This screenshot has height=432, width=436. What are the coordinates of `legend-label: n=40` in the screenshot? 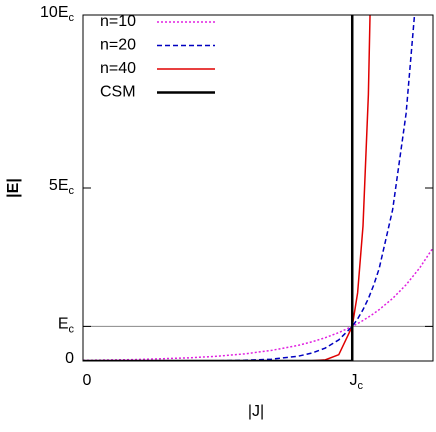 It's located at (118, 68).